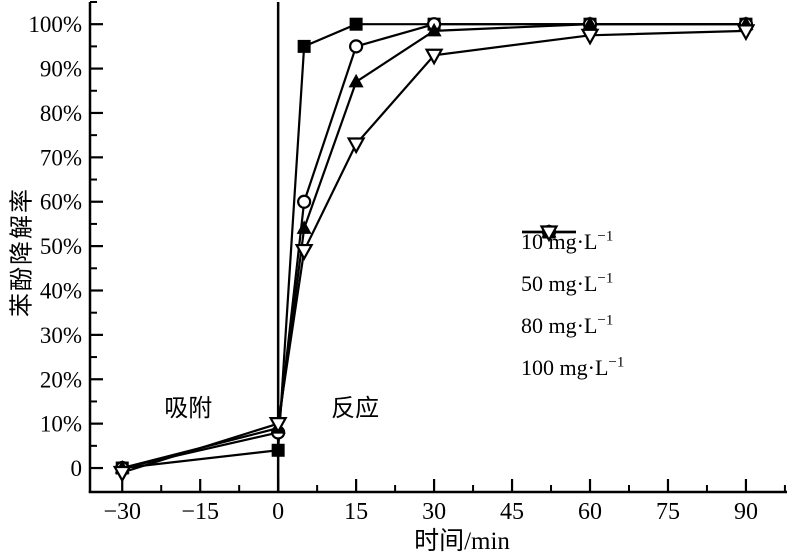 This screenshot has height=555, width=799. Describe the element at coordinates (278, 512) in the screenshot. I see `x-tick-label: 0` at that location.